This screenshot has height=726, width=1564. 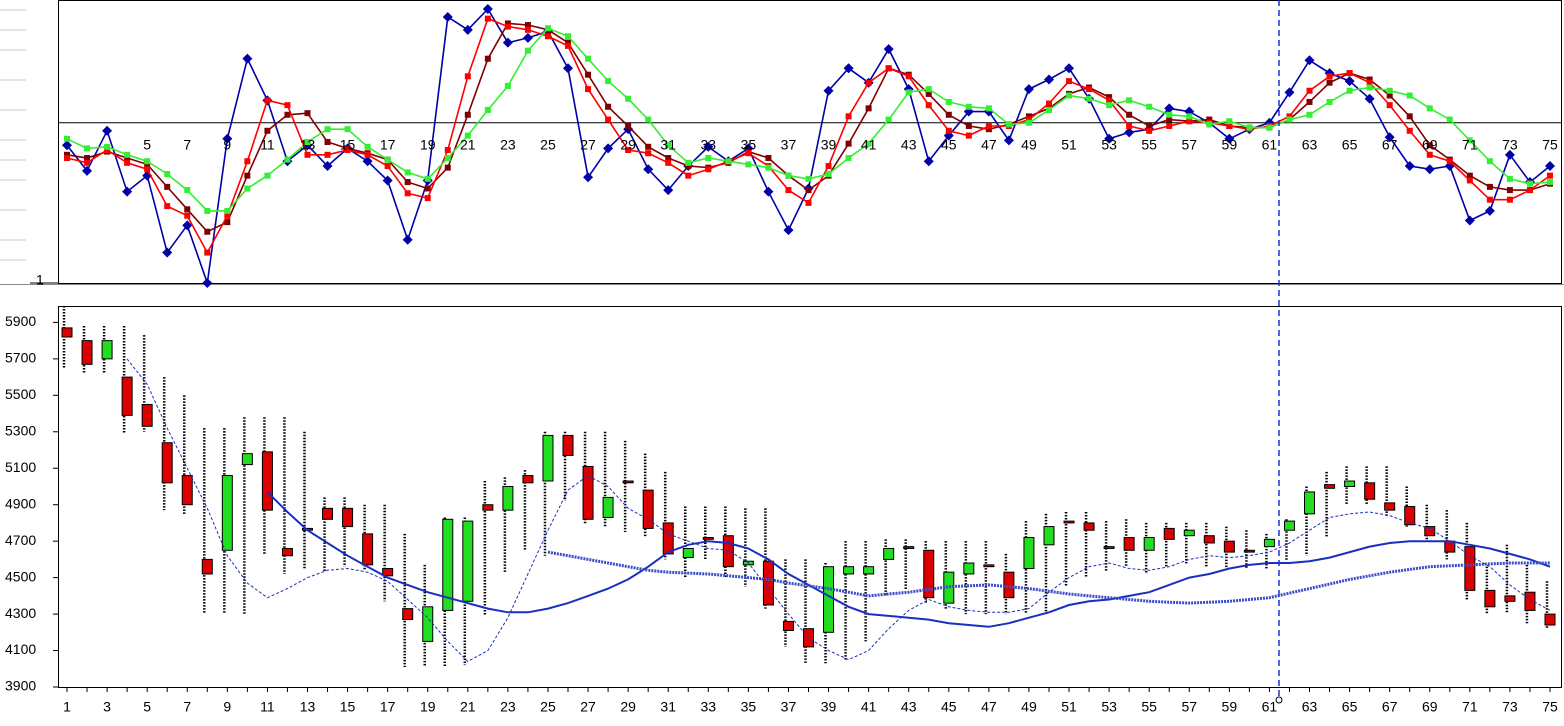 What do you see at coordinates (989, 707) in the screenshot?
I see `x-tick-label: 47` at bounding box center [989, 707].